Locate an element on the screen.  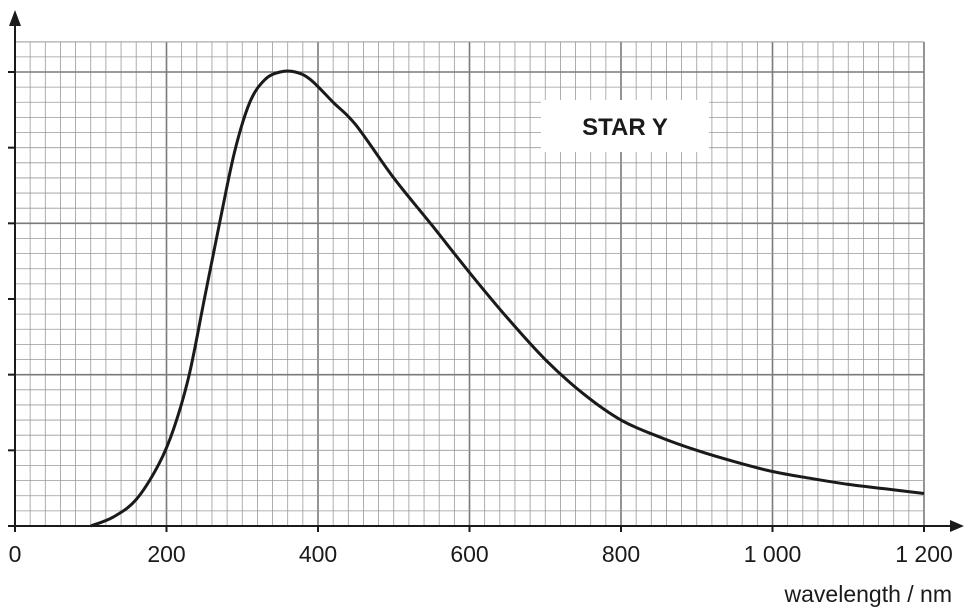
x-tick-label: 1 200 is located at coordinates (924, 554).